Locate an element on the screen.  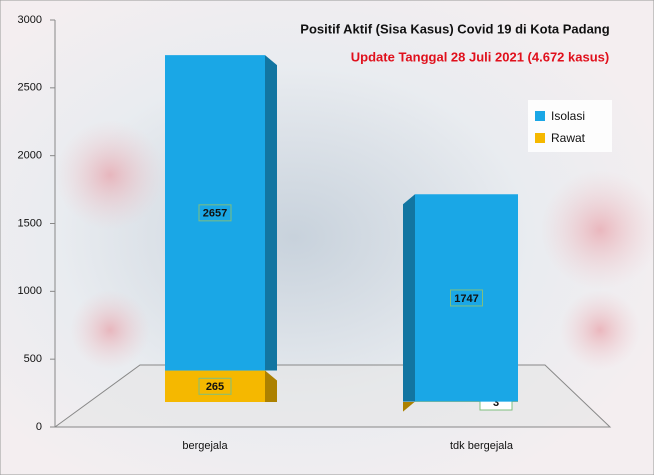
y-tick-label: 1000 is located at coordinates (30, 291).